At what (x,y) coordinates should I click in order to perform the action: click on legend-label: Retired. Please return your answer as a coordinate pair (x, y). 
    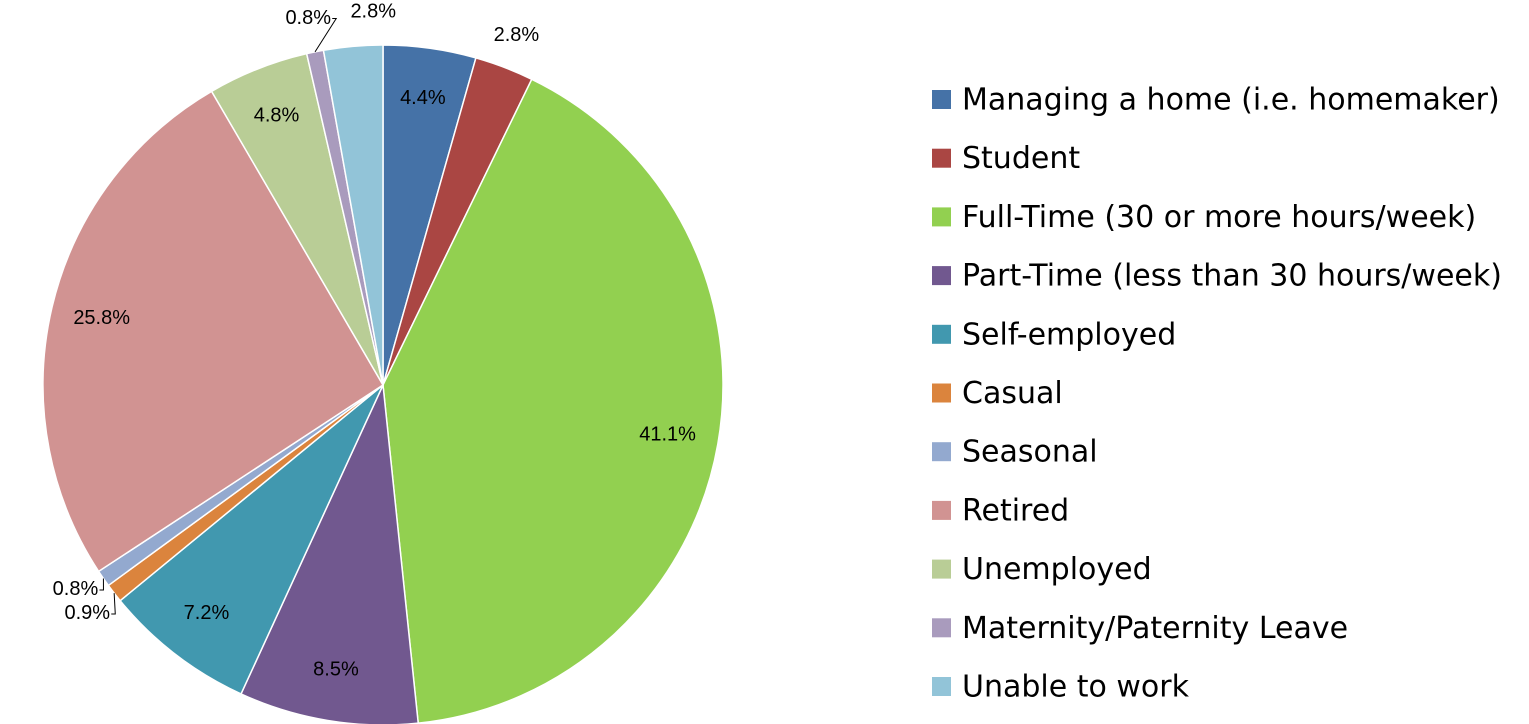
    Looking at the image, I should click on (1015, 510).